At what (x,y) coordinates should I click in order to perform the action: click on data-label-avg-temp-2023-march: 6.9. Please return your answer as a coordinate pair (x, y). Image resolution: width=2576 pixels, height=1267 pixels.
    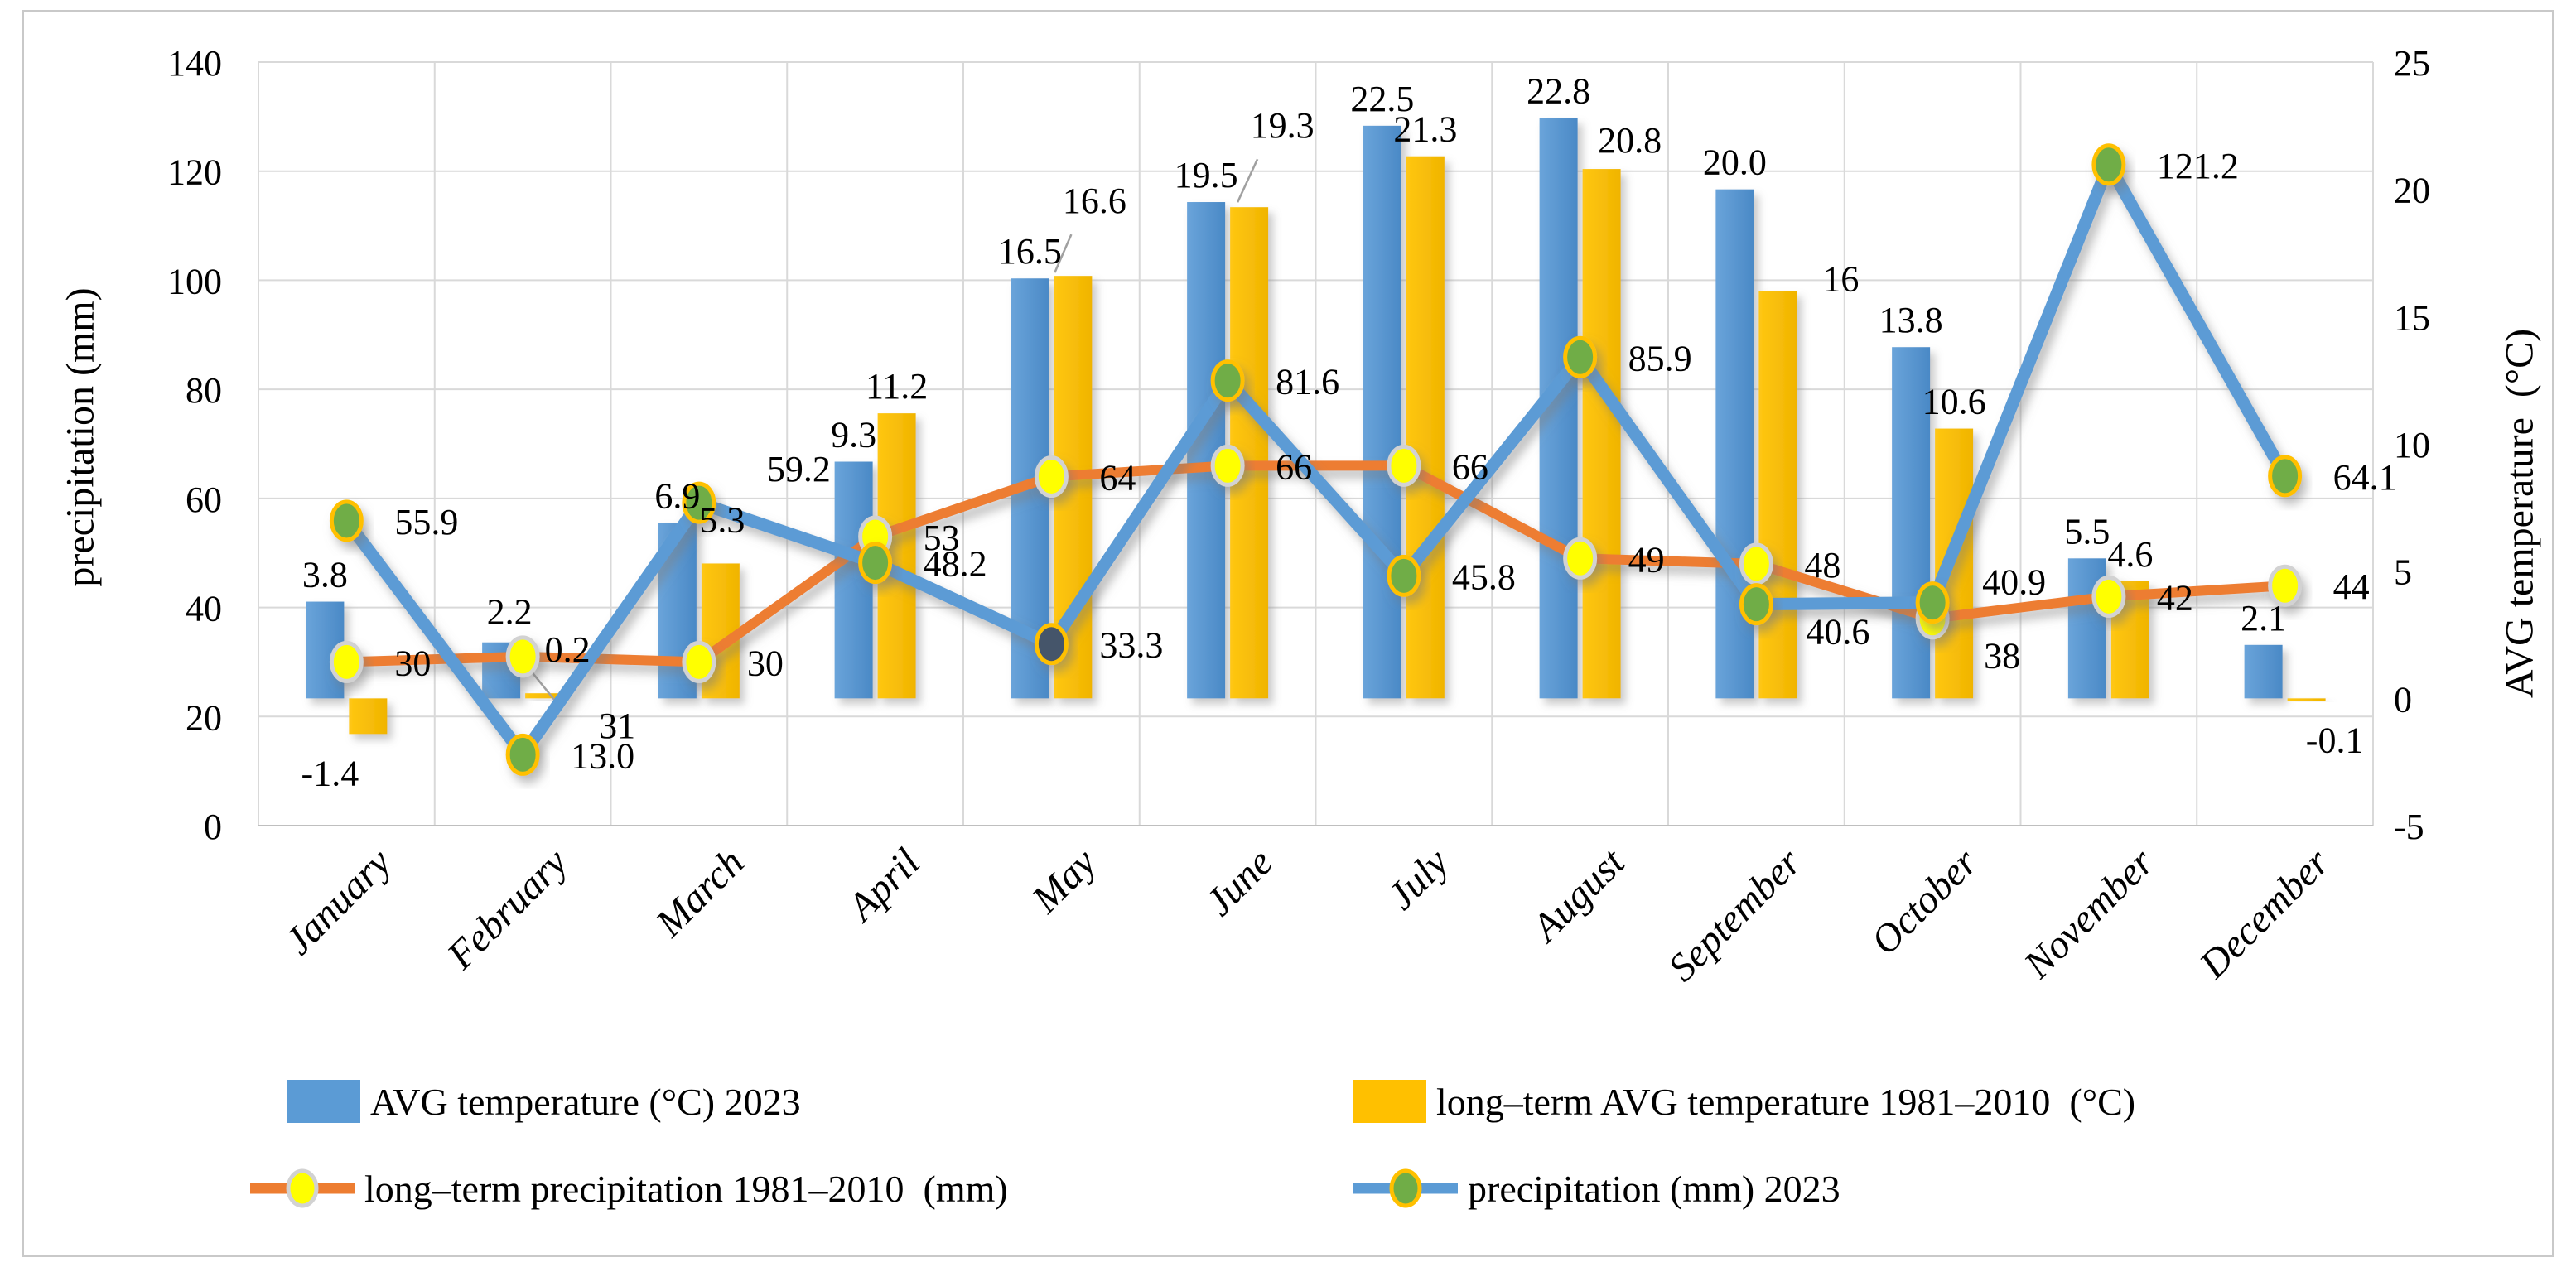
    Looking at the image, I should click on (677, 495).